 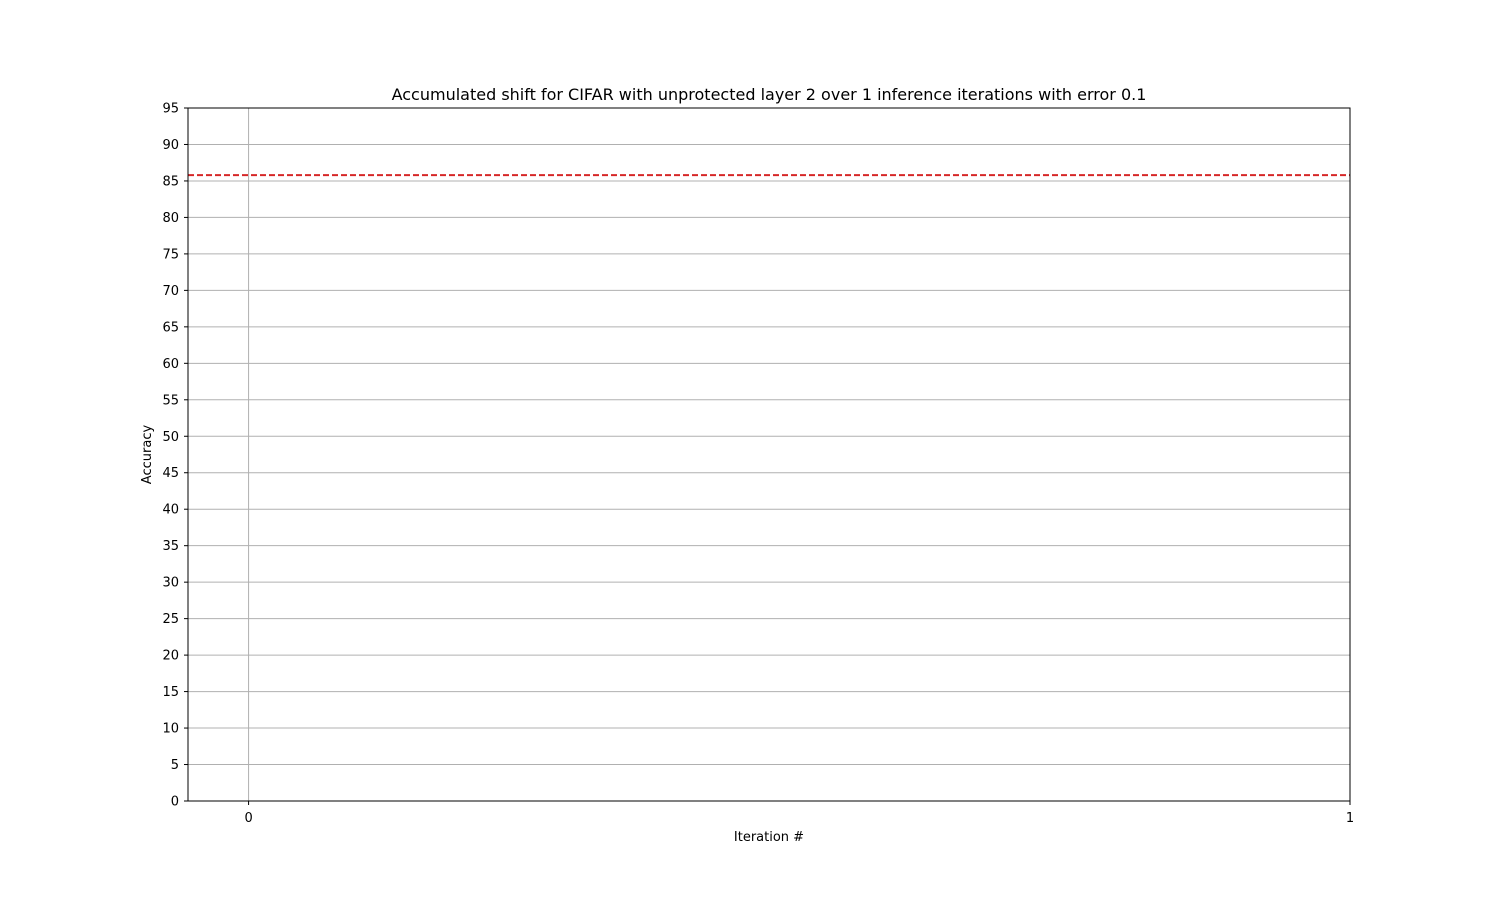 What do you see at coordinates (170, 254) in the screenshot?
I see `y-tick-label: 75` at bounding box center [170, 254].